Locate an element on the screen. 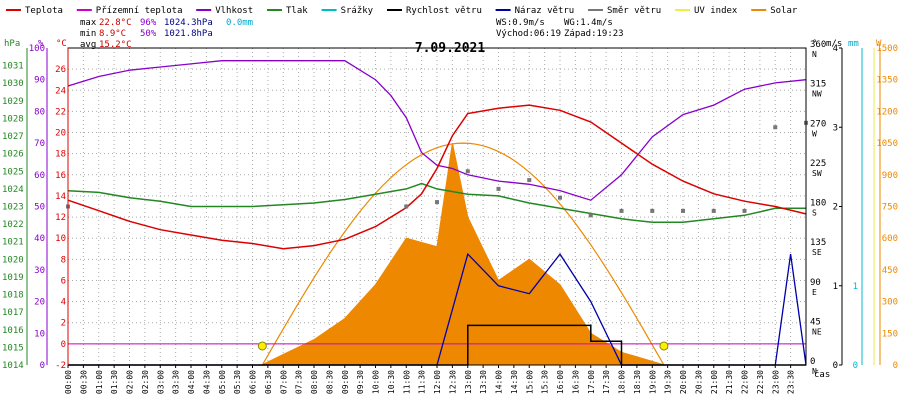 This screenshot has height=400, width=900. sunrise-time: Východ:06:19 is located at coordinates (528, 34).